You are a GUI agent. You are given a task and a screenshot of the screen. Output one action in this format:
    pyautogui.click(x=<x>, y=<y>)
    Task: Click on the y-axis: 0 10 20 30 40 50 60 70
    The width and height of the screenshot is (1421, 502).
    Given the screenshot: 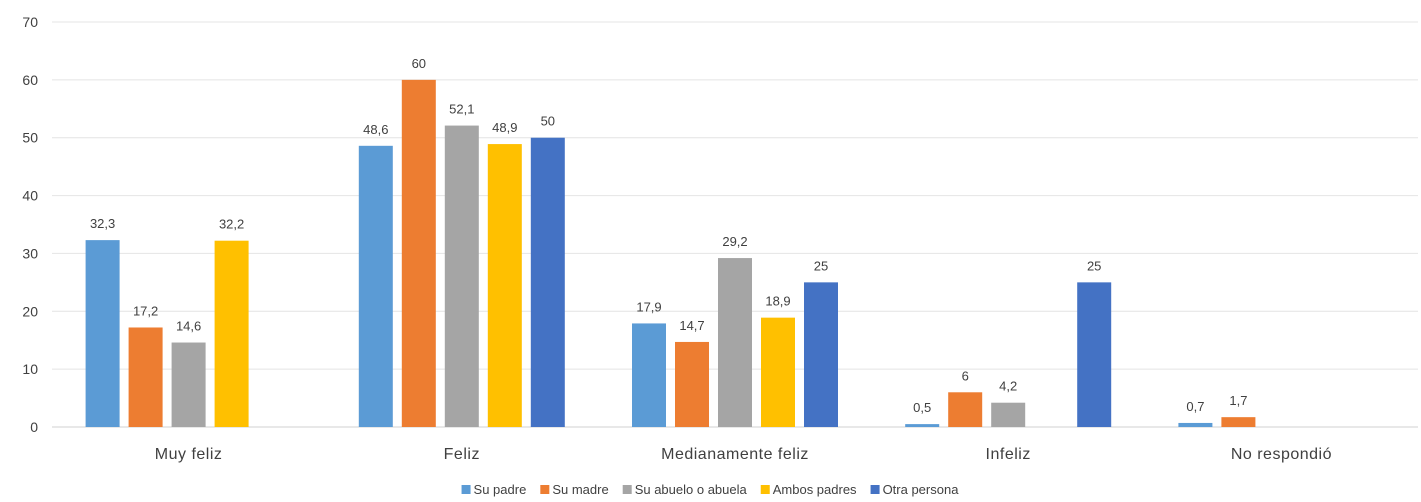 What is the action you would take?
    pyautogui.click(x=30, y=224)
    